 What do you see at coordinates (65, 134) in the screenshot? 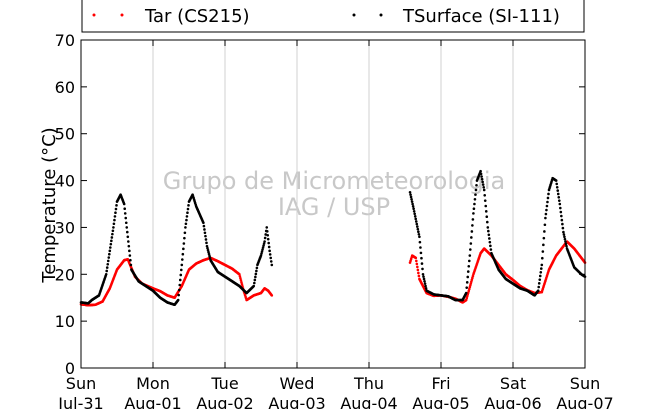
I see `y-tick-label-5: 50` at bounding box center [65, 134].